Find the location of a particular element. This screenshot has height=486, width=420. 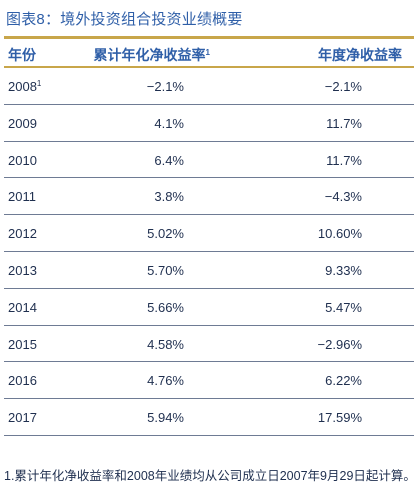

cell-cumulative: 3.8% is located at coordinates (169, 197).